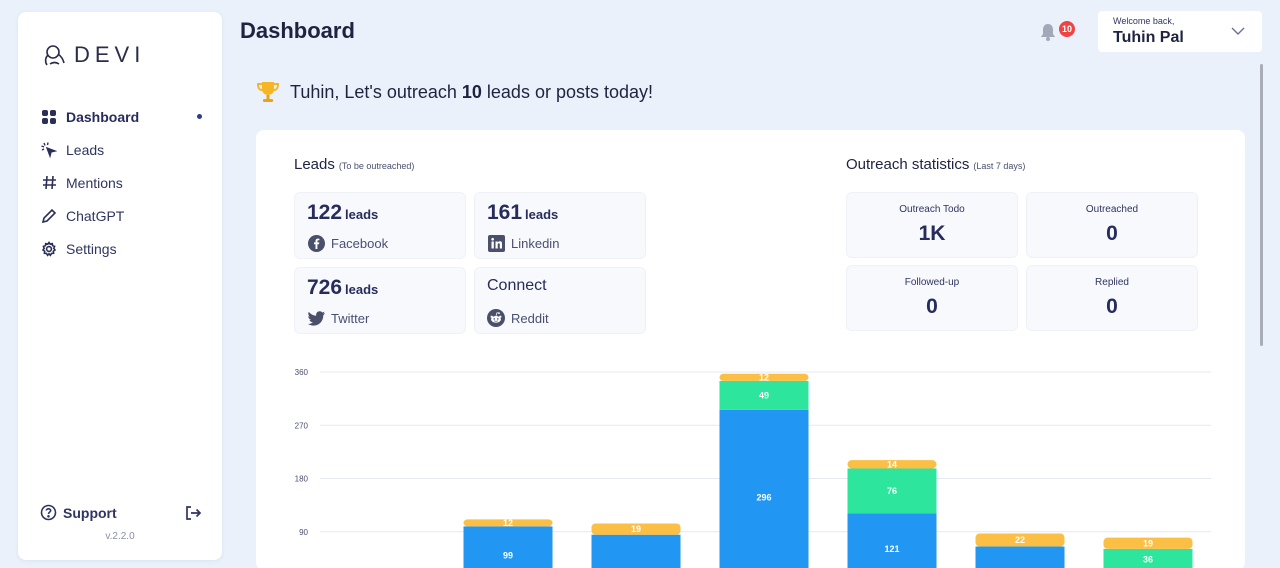  I want to click on sidebar-item-chatgpt: ChatGPT, so click(125, 215).